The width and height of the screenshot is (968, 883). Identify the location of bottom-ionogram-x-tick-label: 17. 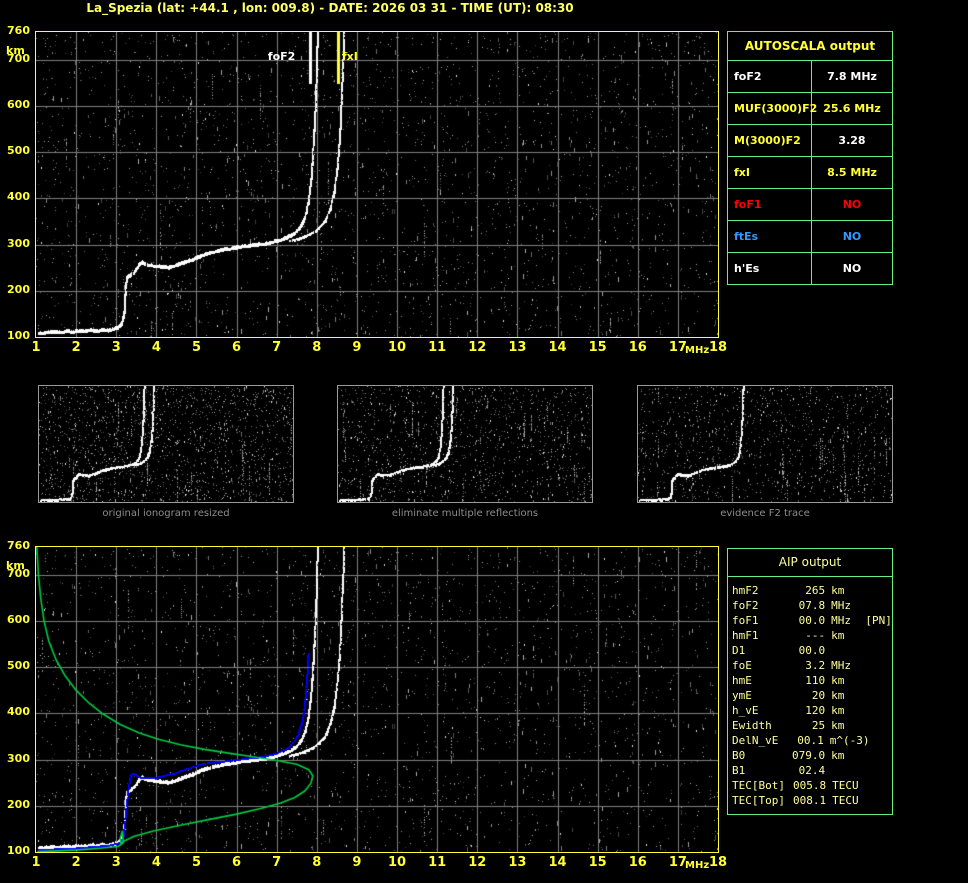
(677, 862).